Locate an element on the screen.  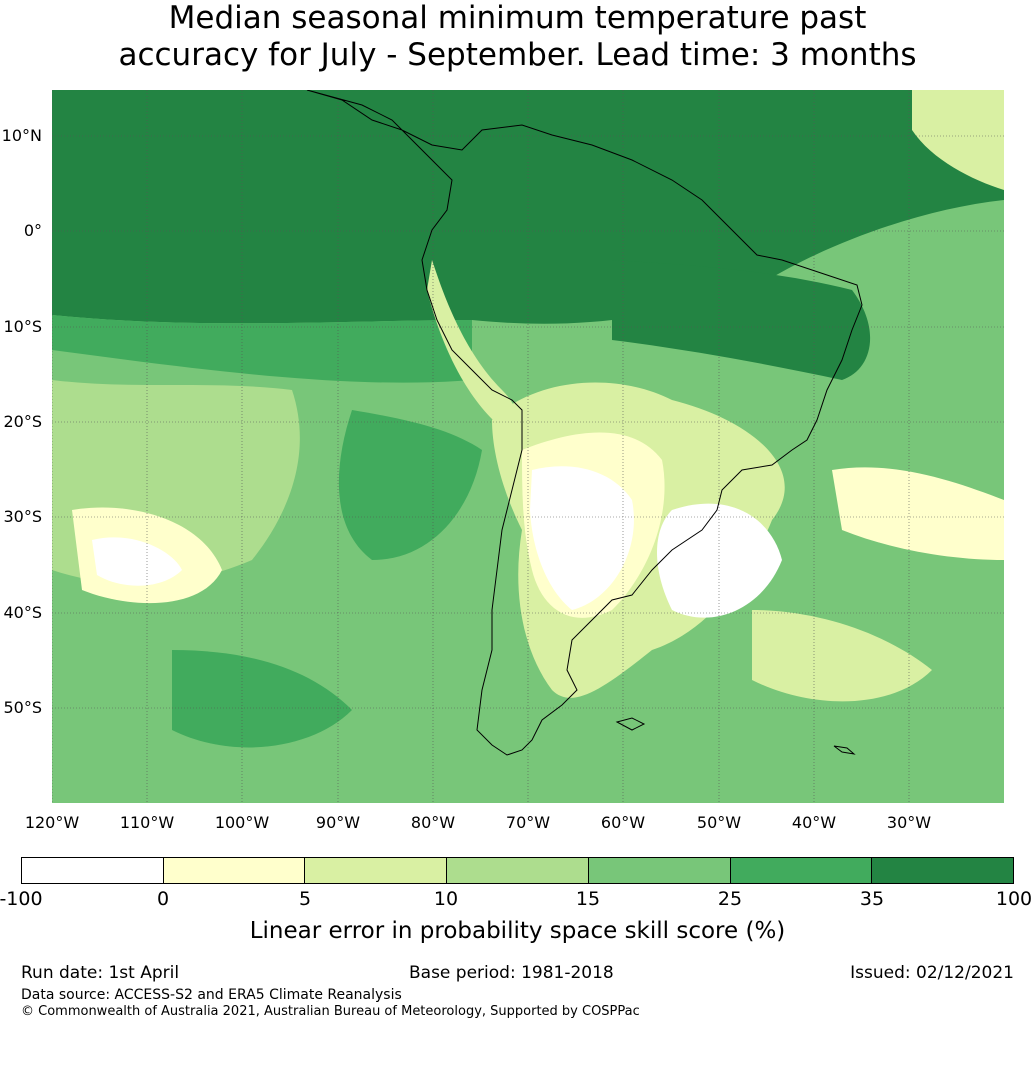
lat-label-0: 0° is located at coordinates (32, 230).